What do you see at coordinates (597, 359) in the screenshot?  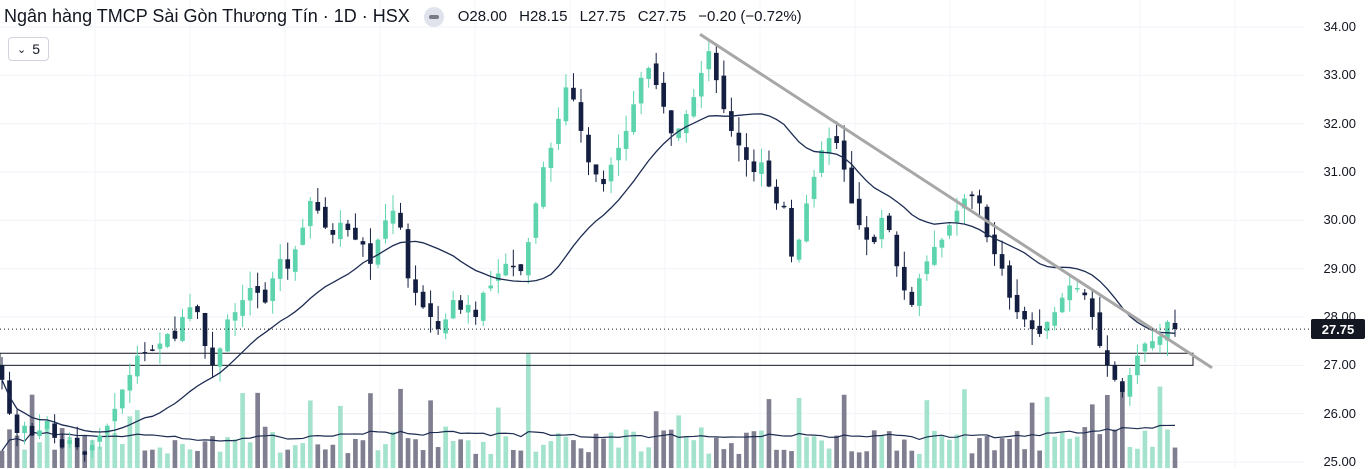 I see `support-zone` at bounding box center [597, 359].